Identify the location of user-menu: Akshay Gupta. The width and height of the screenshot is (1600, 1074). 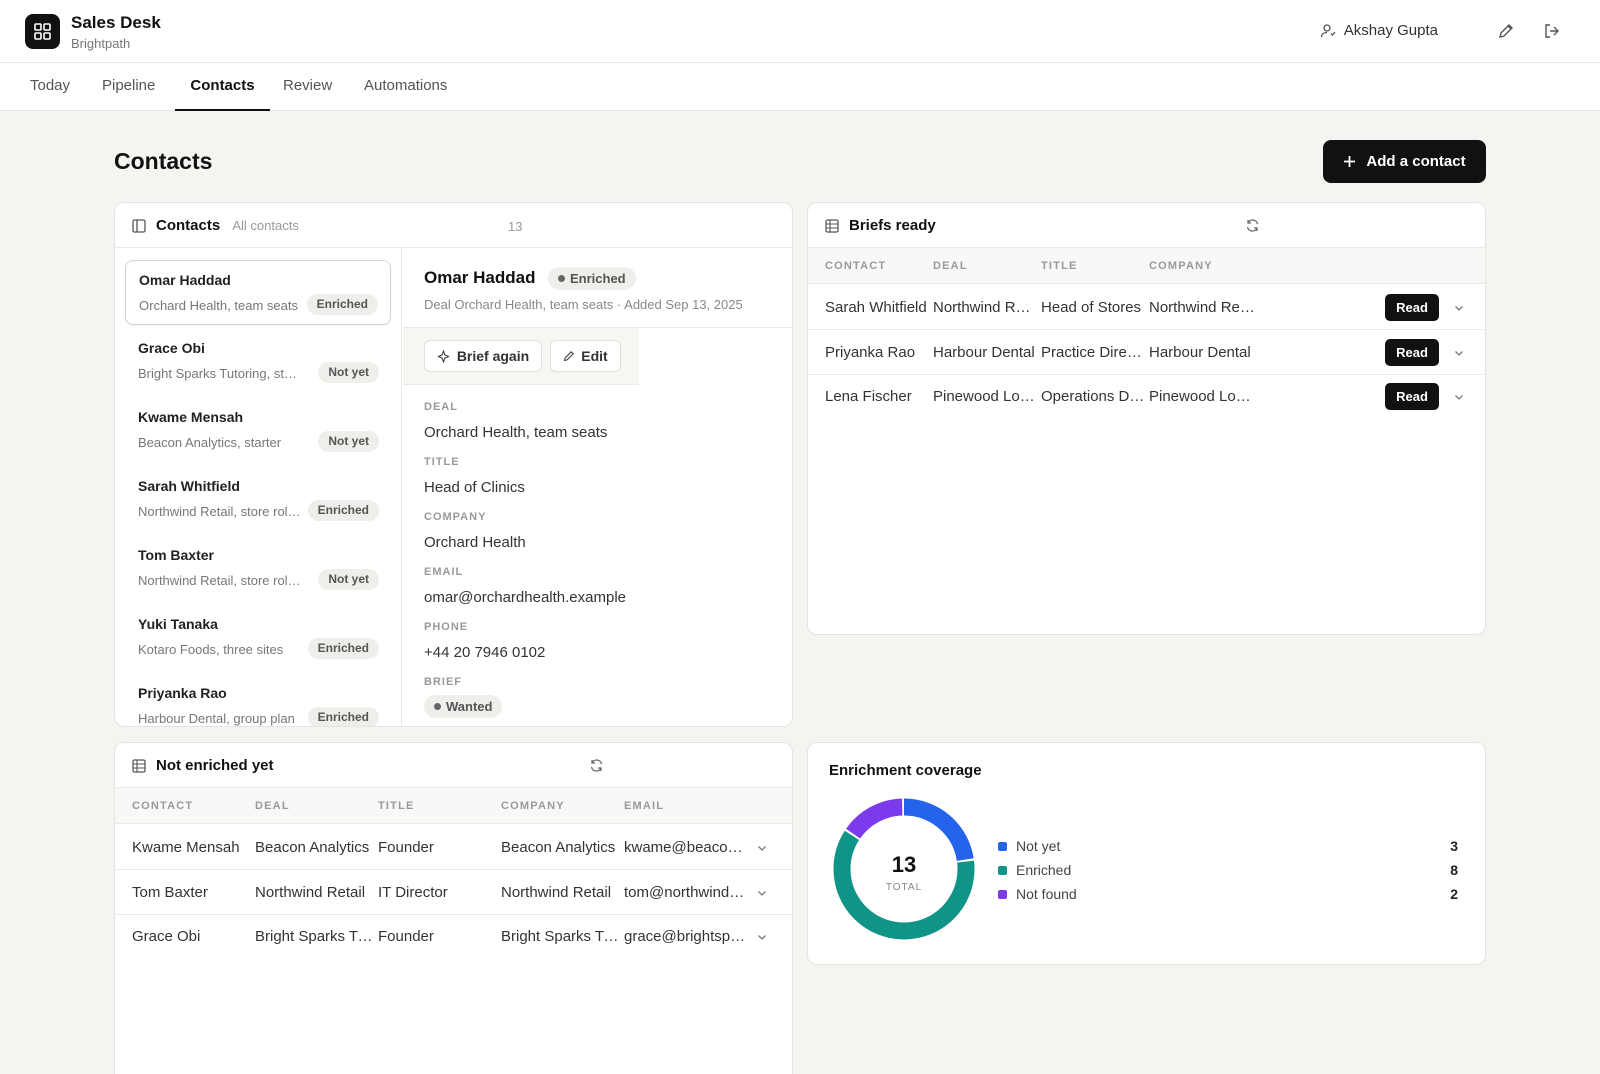
(1379, 30).